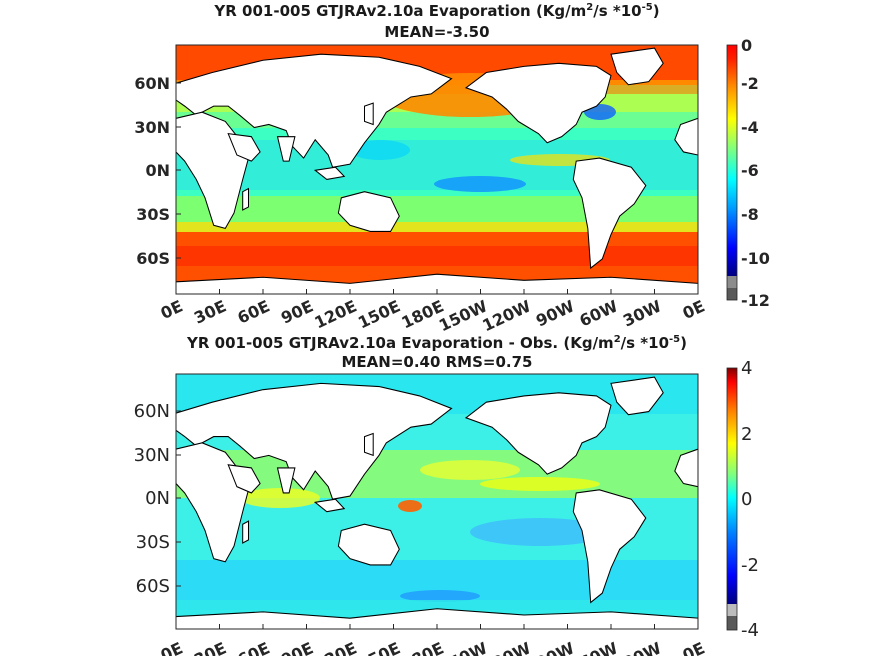 The image size is (875, 656). Describe the element at coordinates (750, 170) in the screenshot. I see `colorbar-tick-label: -6` at that location.